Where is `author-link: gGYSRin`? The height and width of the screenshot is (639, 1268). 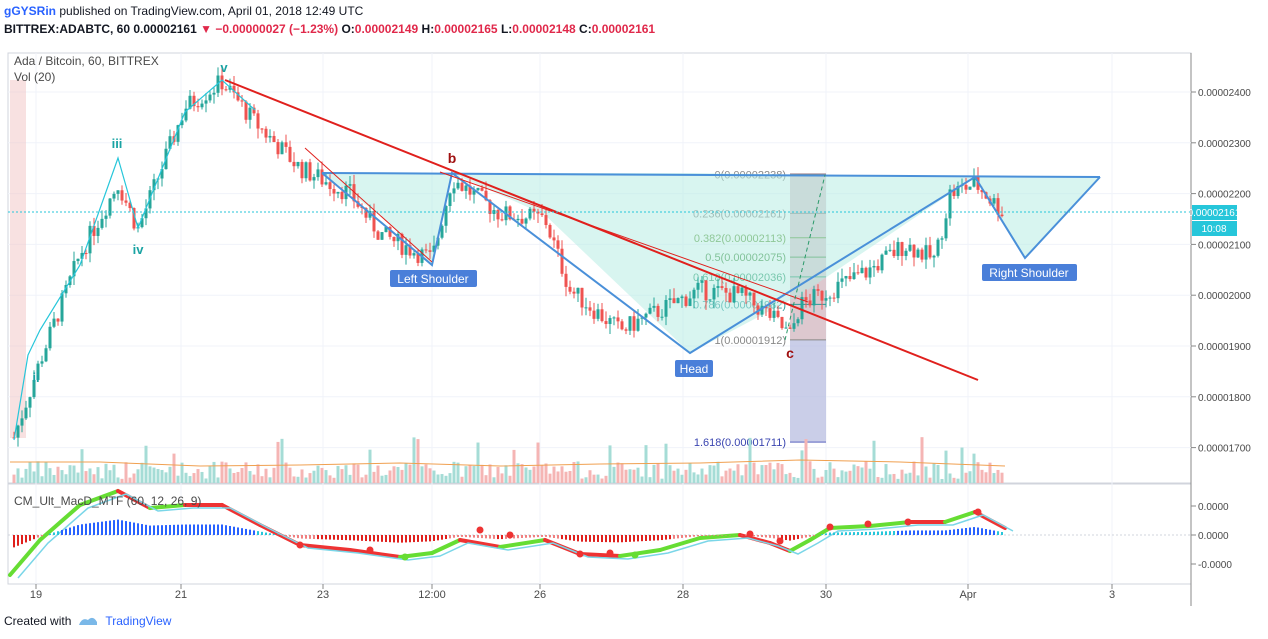
author-link: gGYSRin is located at coordinates (30, 11).